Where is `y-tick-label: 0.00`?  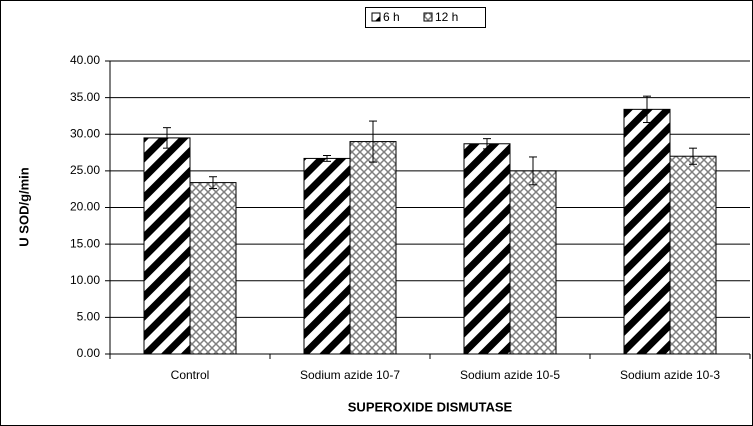 y-tick-label: 0.00 is located at coordinates (89, 353).